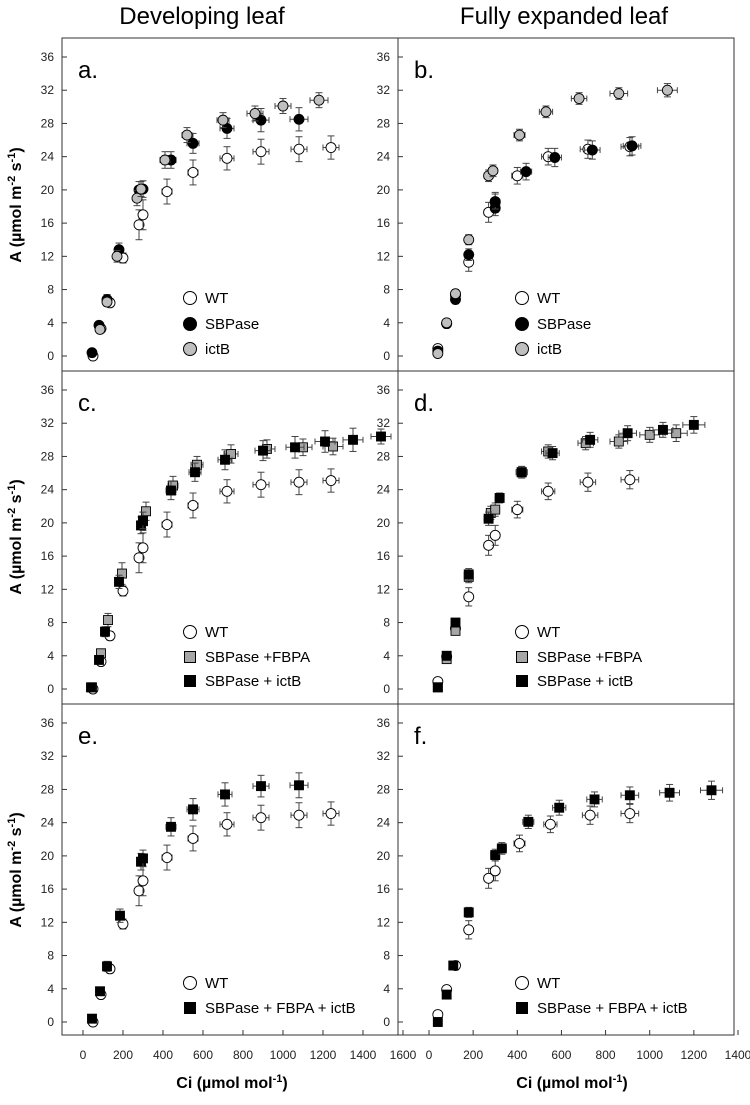 The width and height of the screenshot is (750, 1105). Describe the element at coordinates (606, 1055) in the screenshot. I see `x-tick-label: 800` at that location.